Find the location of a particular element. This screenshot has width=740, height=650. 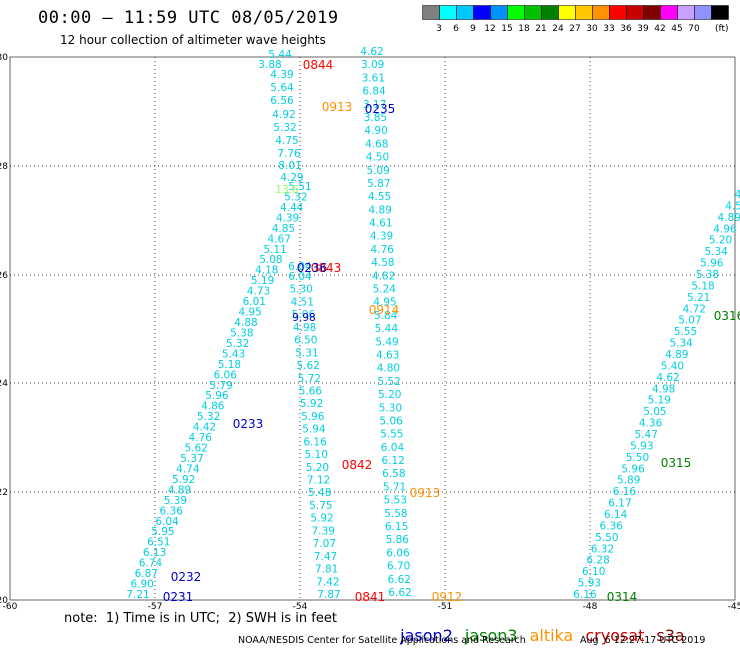

pass-time-label: 0235 is located at coordinates (380, 109).